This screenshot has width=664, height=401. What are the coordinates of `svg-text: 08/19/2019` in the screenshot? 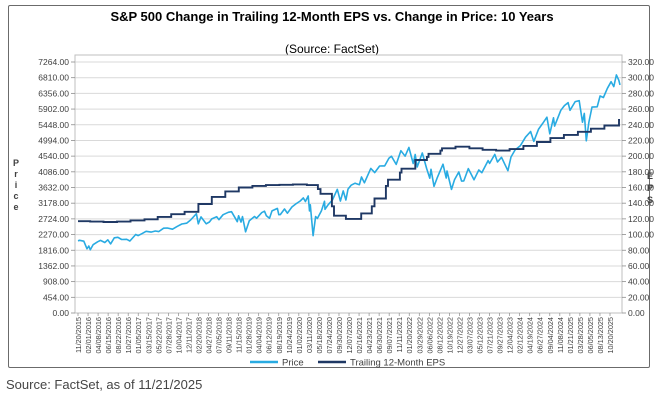 It's located at (279, 335).